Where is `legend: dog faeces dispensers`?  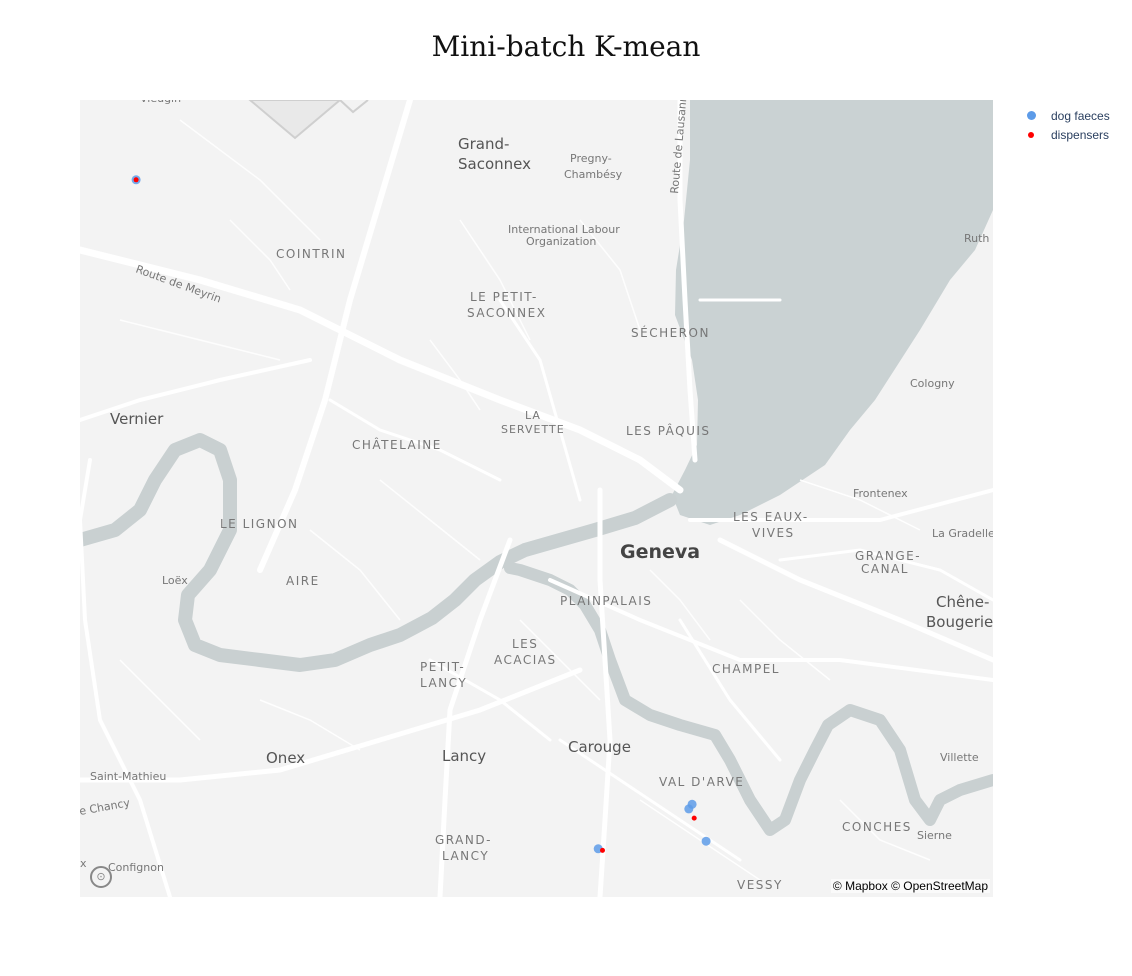
legend: dog faeces dispensers is located at coordinates (1066, 125).